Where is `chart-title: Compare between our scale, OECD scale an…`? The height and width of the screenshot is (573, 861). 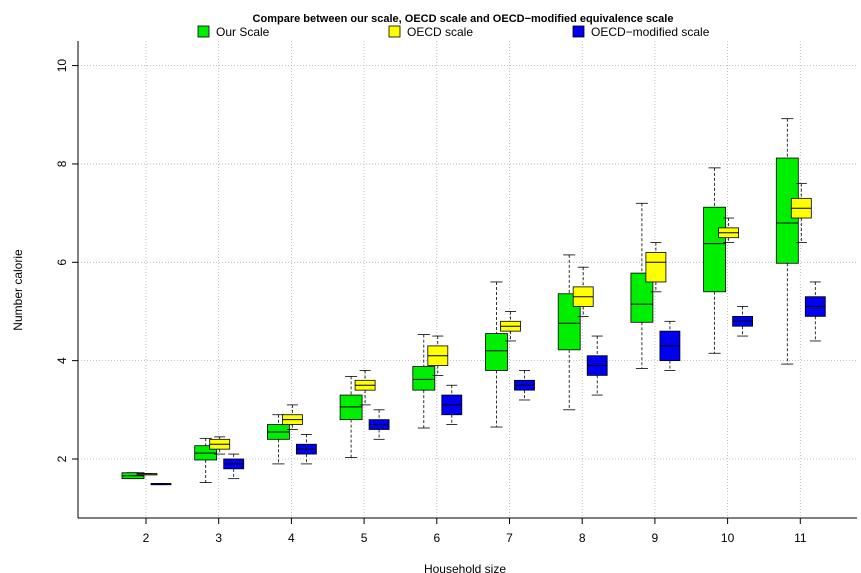
chart-title: Compare between our scale, OECD scale an… is located at coordinates (463, 19).